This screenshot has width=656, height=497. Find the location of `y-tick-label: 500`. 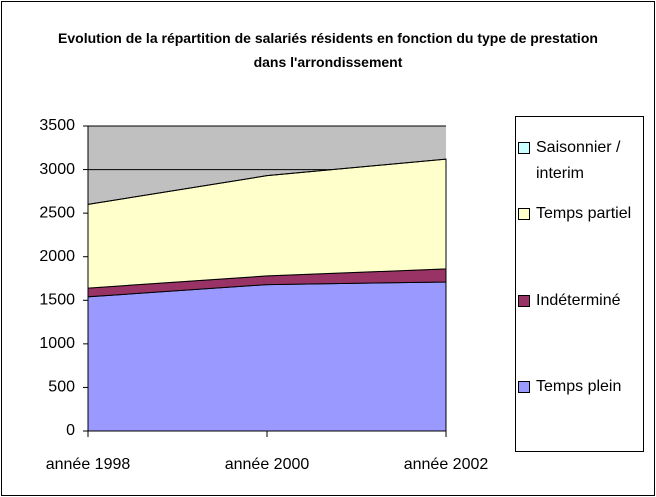

y-tick-label: 500 is located at coordinates (61, 387).